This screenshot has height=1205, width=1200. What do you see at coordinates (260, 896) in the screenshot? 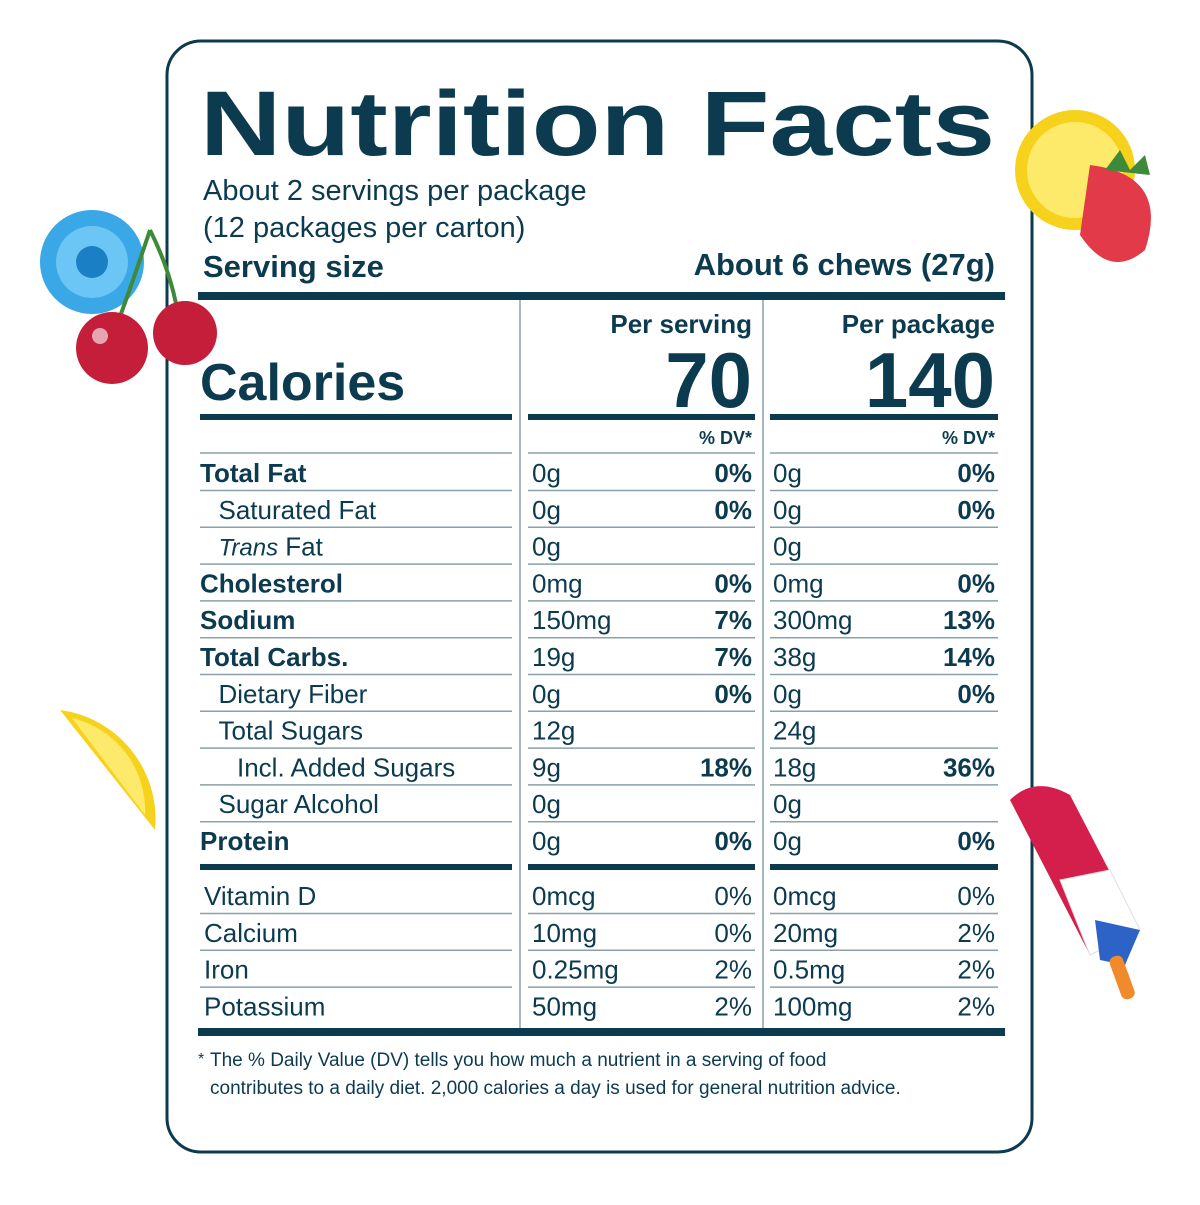
I see `vitamin-name: Vitamin D` at bounding box center [260, 896].